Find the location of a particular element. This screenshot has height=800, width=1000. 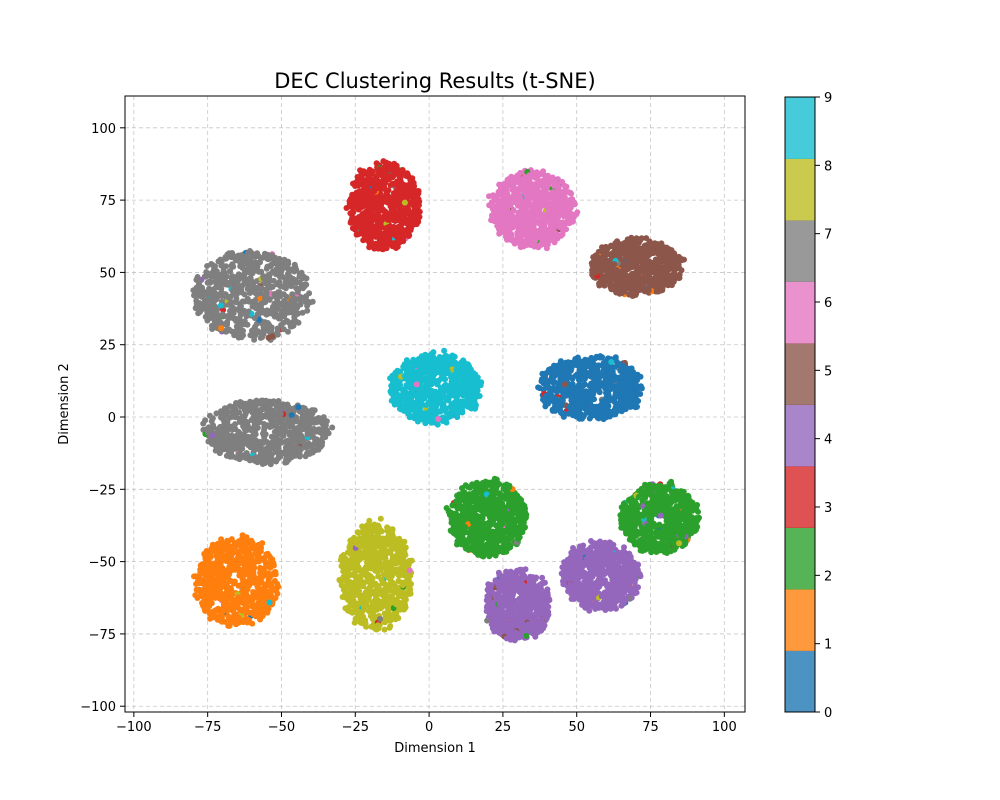

chart-title: DEC Clustering Results (t-SNE) is located at coordinates (434, 81).